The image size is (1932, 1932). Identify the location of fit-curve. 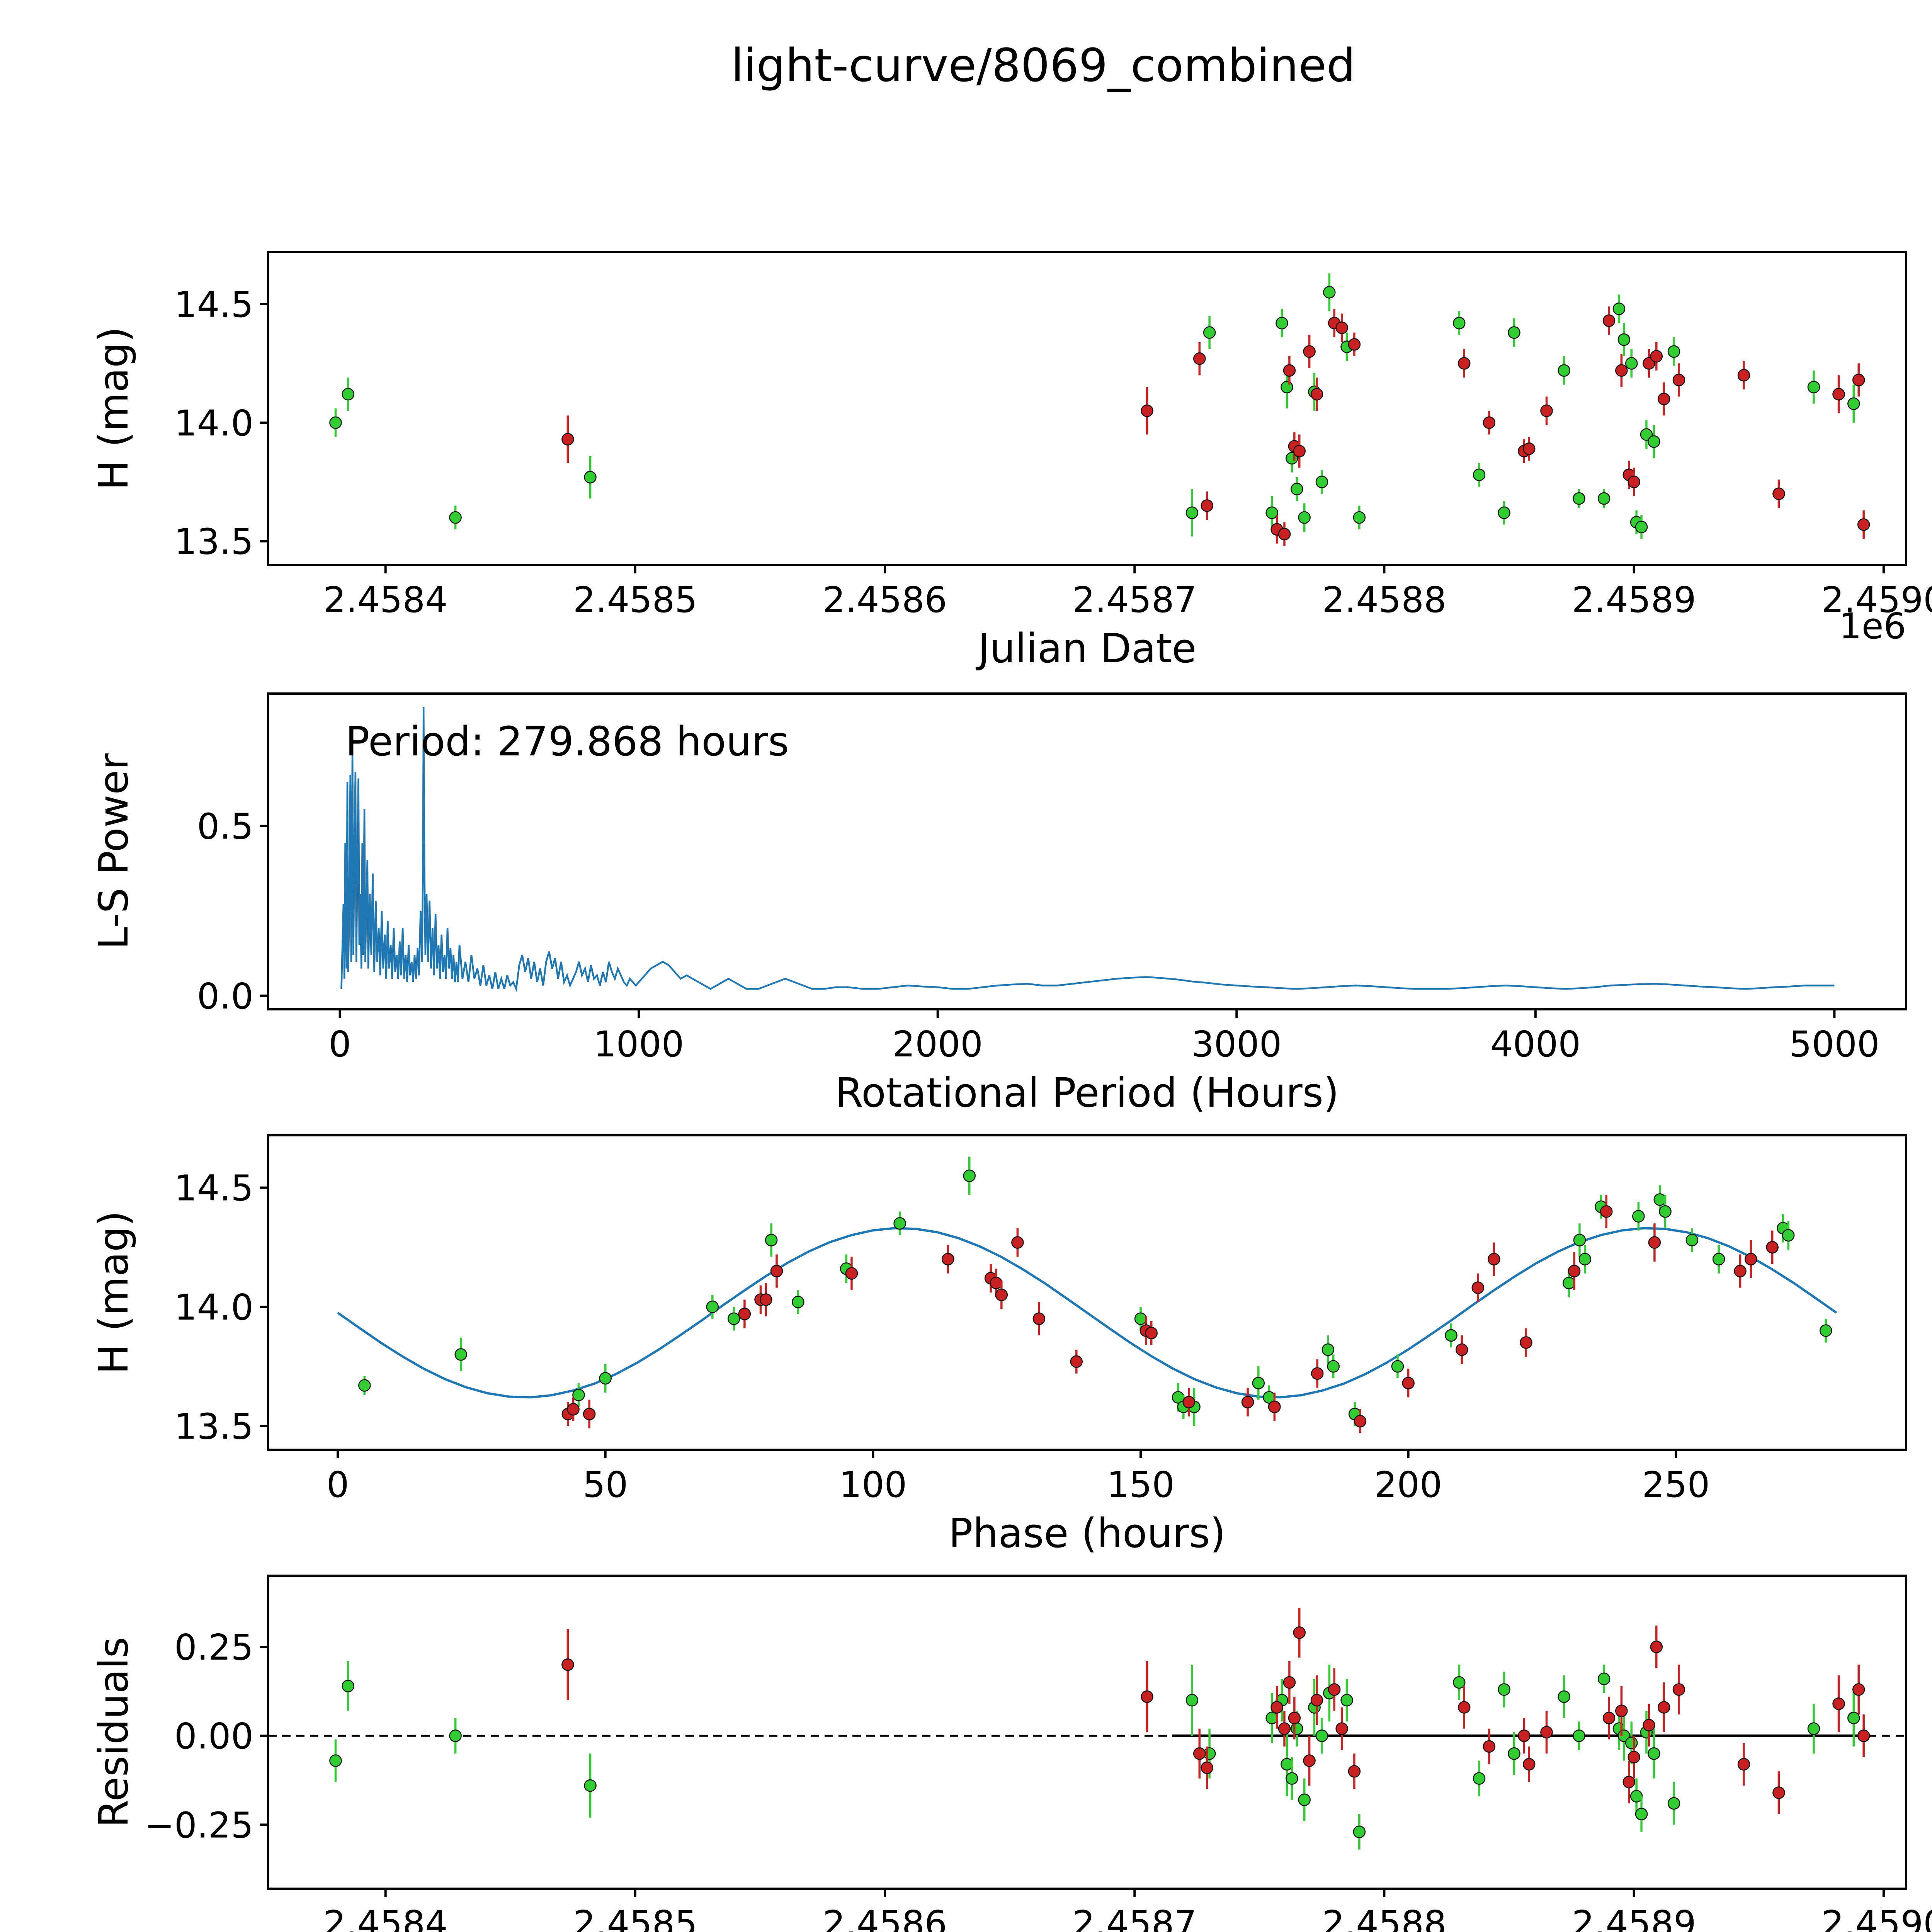
(1087, 1313).